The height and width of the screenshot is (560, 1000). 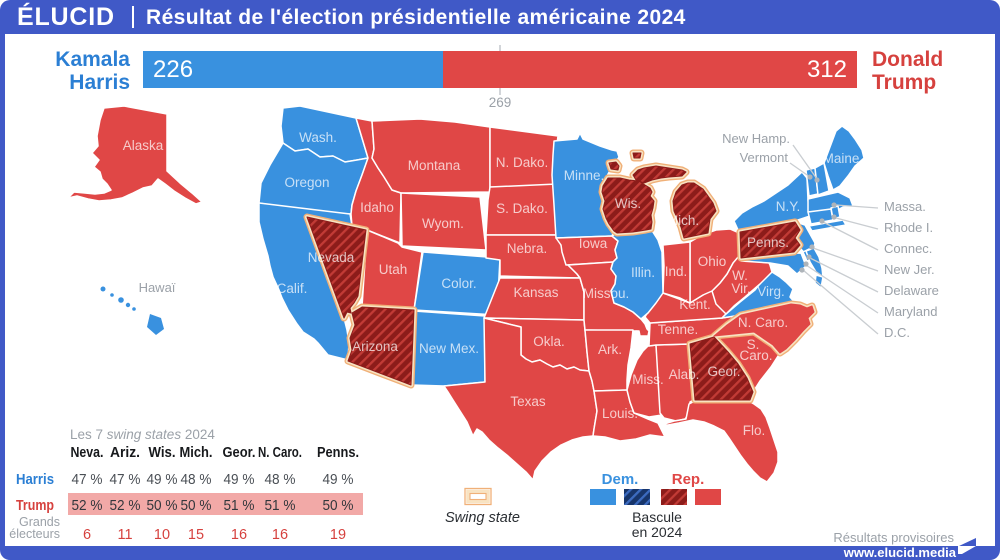 What do you see at coordinates (897, 332) in the screenshot?
I see `svg-text: D.C.` at bounding box center [897, 332].